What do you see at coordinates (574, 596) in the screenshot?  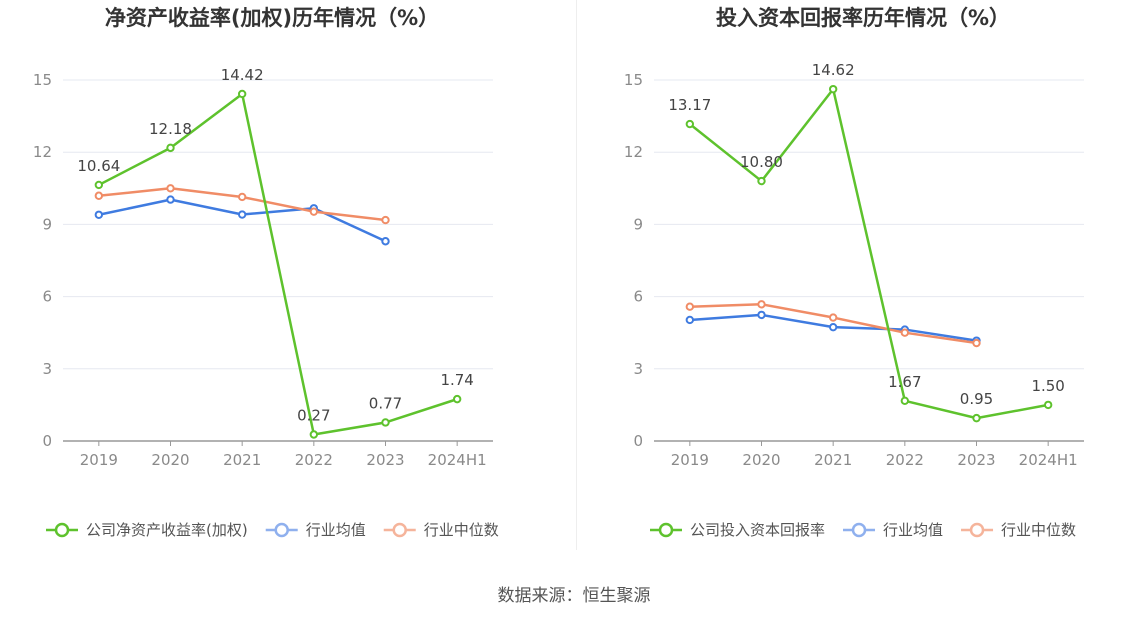 I see `data-source: 数据来源：恒生聚源` at bounding box center [574, 596].